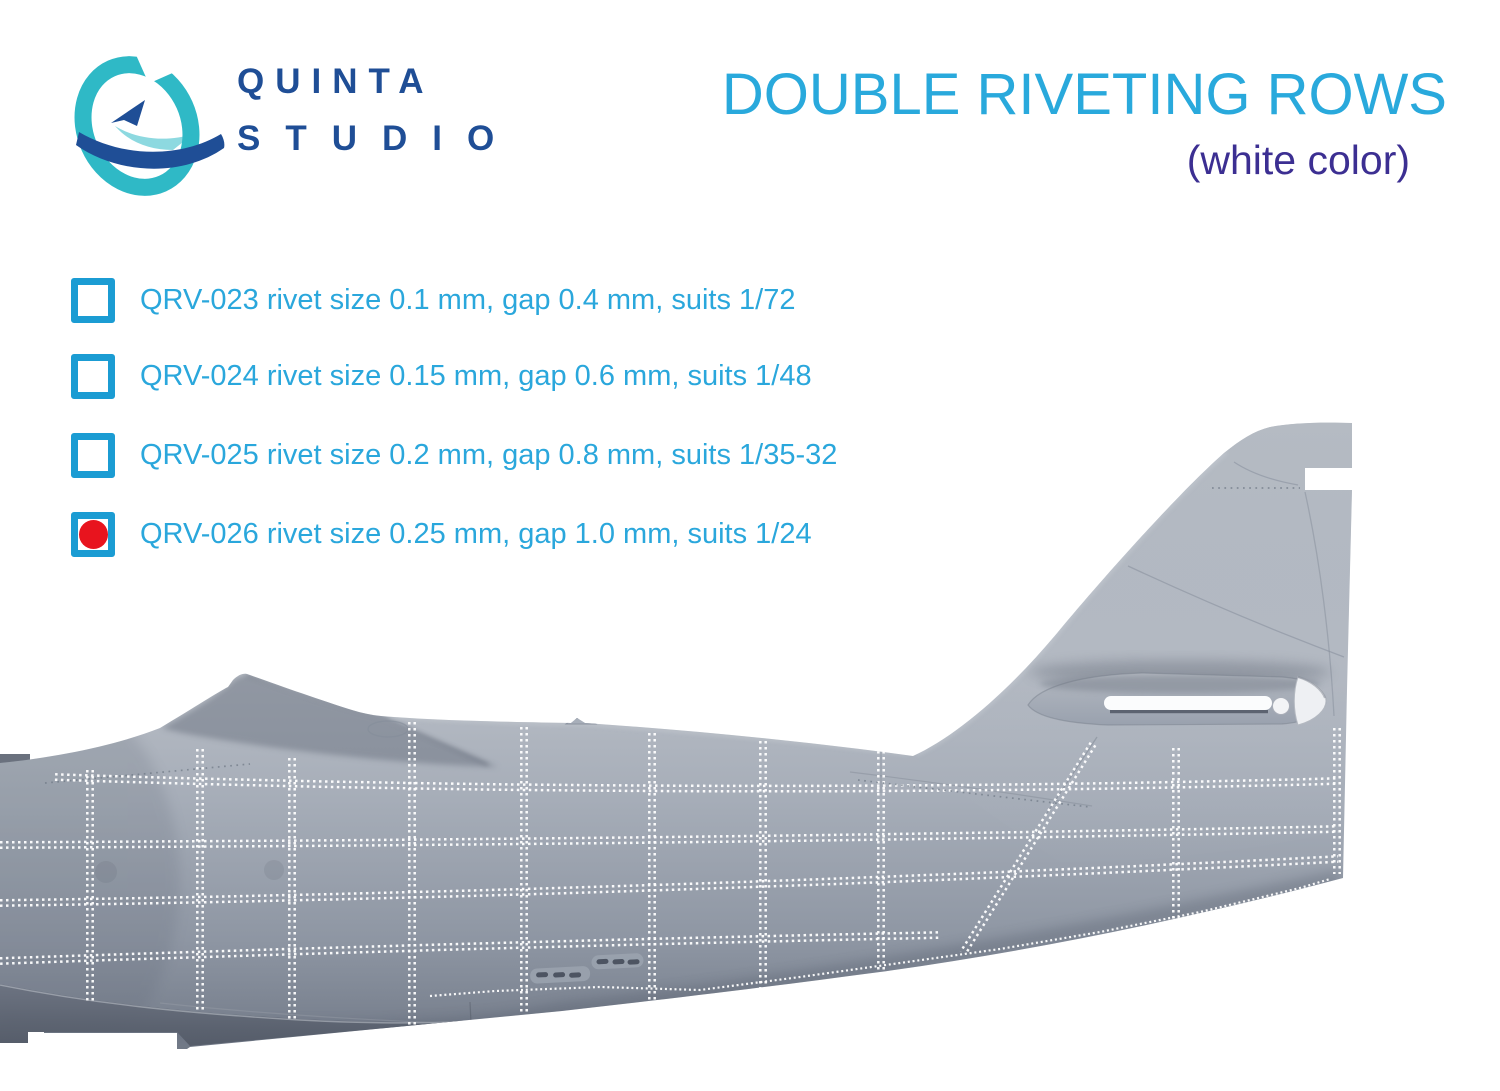  I want to click on fin-panel-line, so click(1236, 611).